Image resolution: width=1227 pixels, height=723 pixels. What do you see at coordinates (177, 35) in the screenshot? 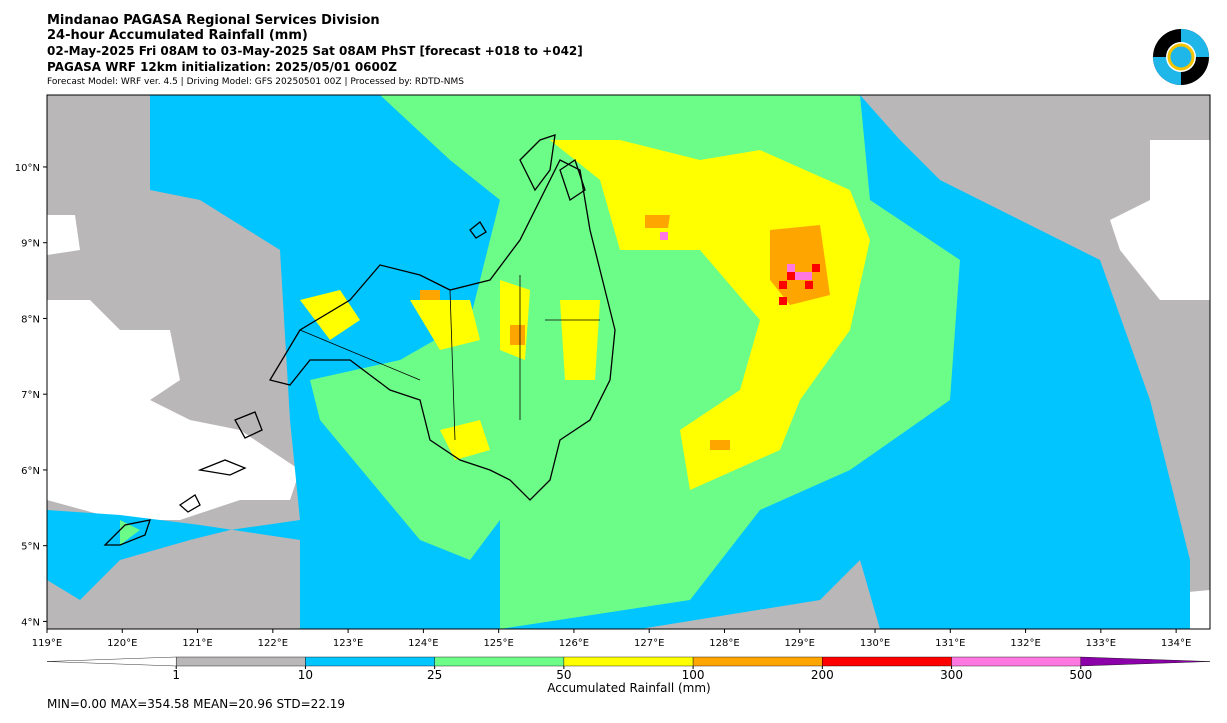
I see `subtitle: 24-hour Accumulated Rainfall (mm)` at bounding box center [177, 35].